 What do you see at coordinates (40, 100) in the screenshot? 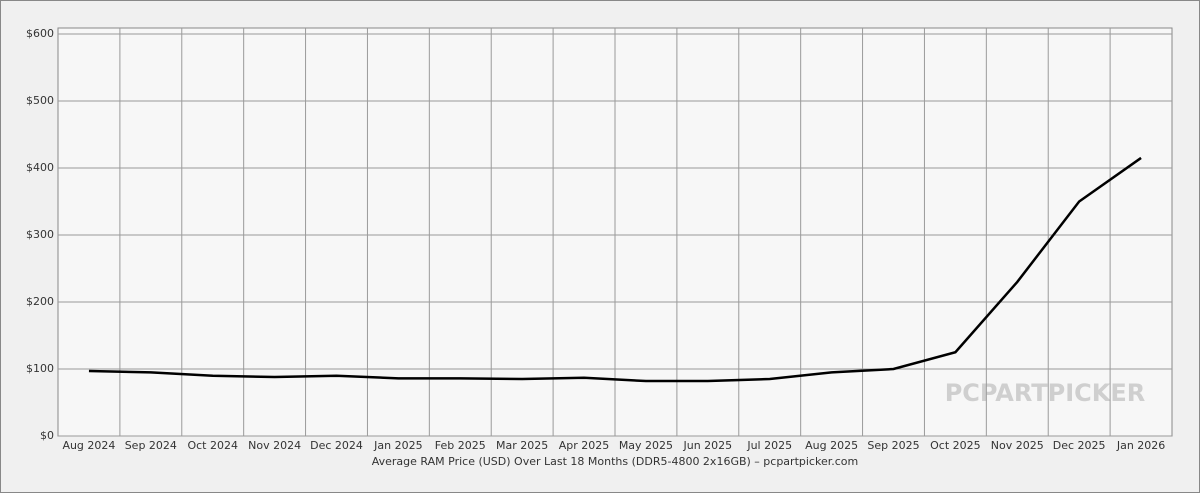
I see `y-tick-label: $500` at bounding box center [40, 100].